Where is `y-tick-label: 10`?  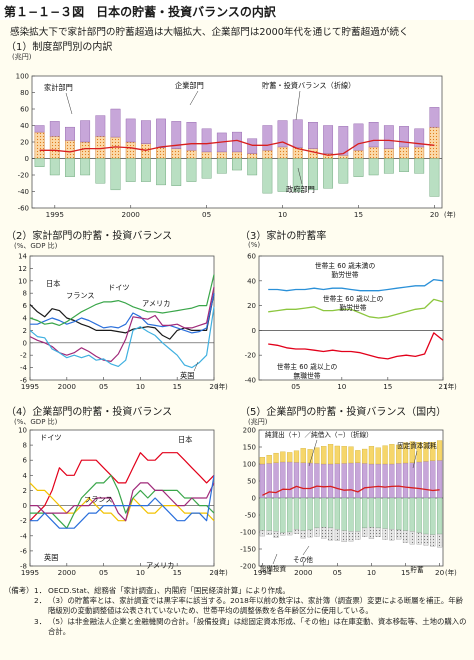
y-tick-label: 10 is located at coordinates (22, 431).